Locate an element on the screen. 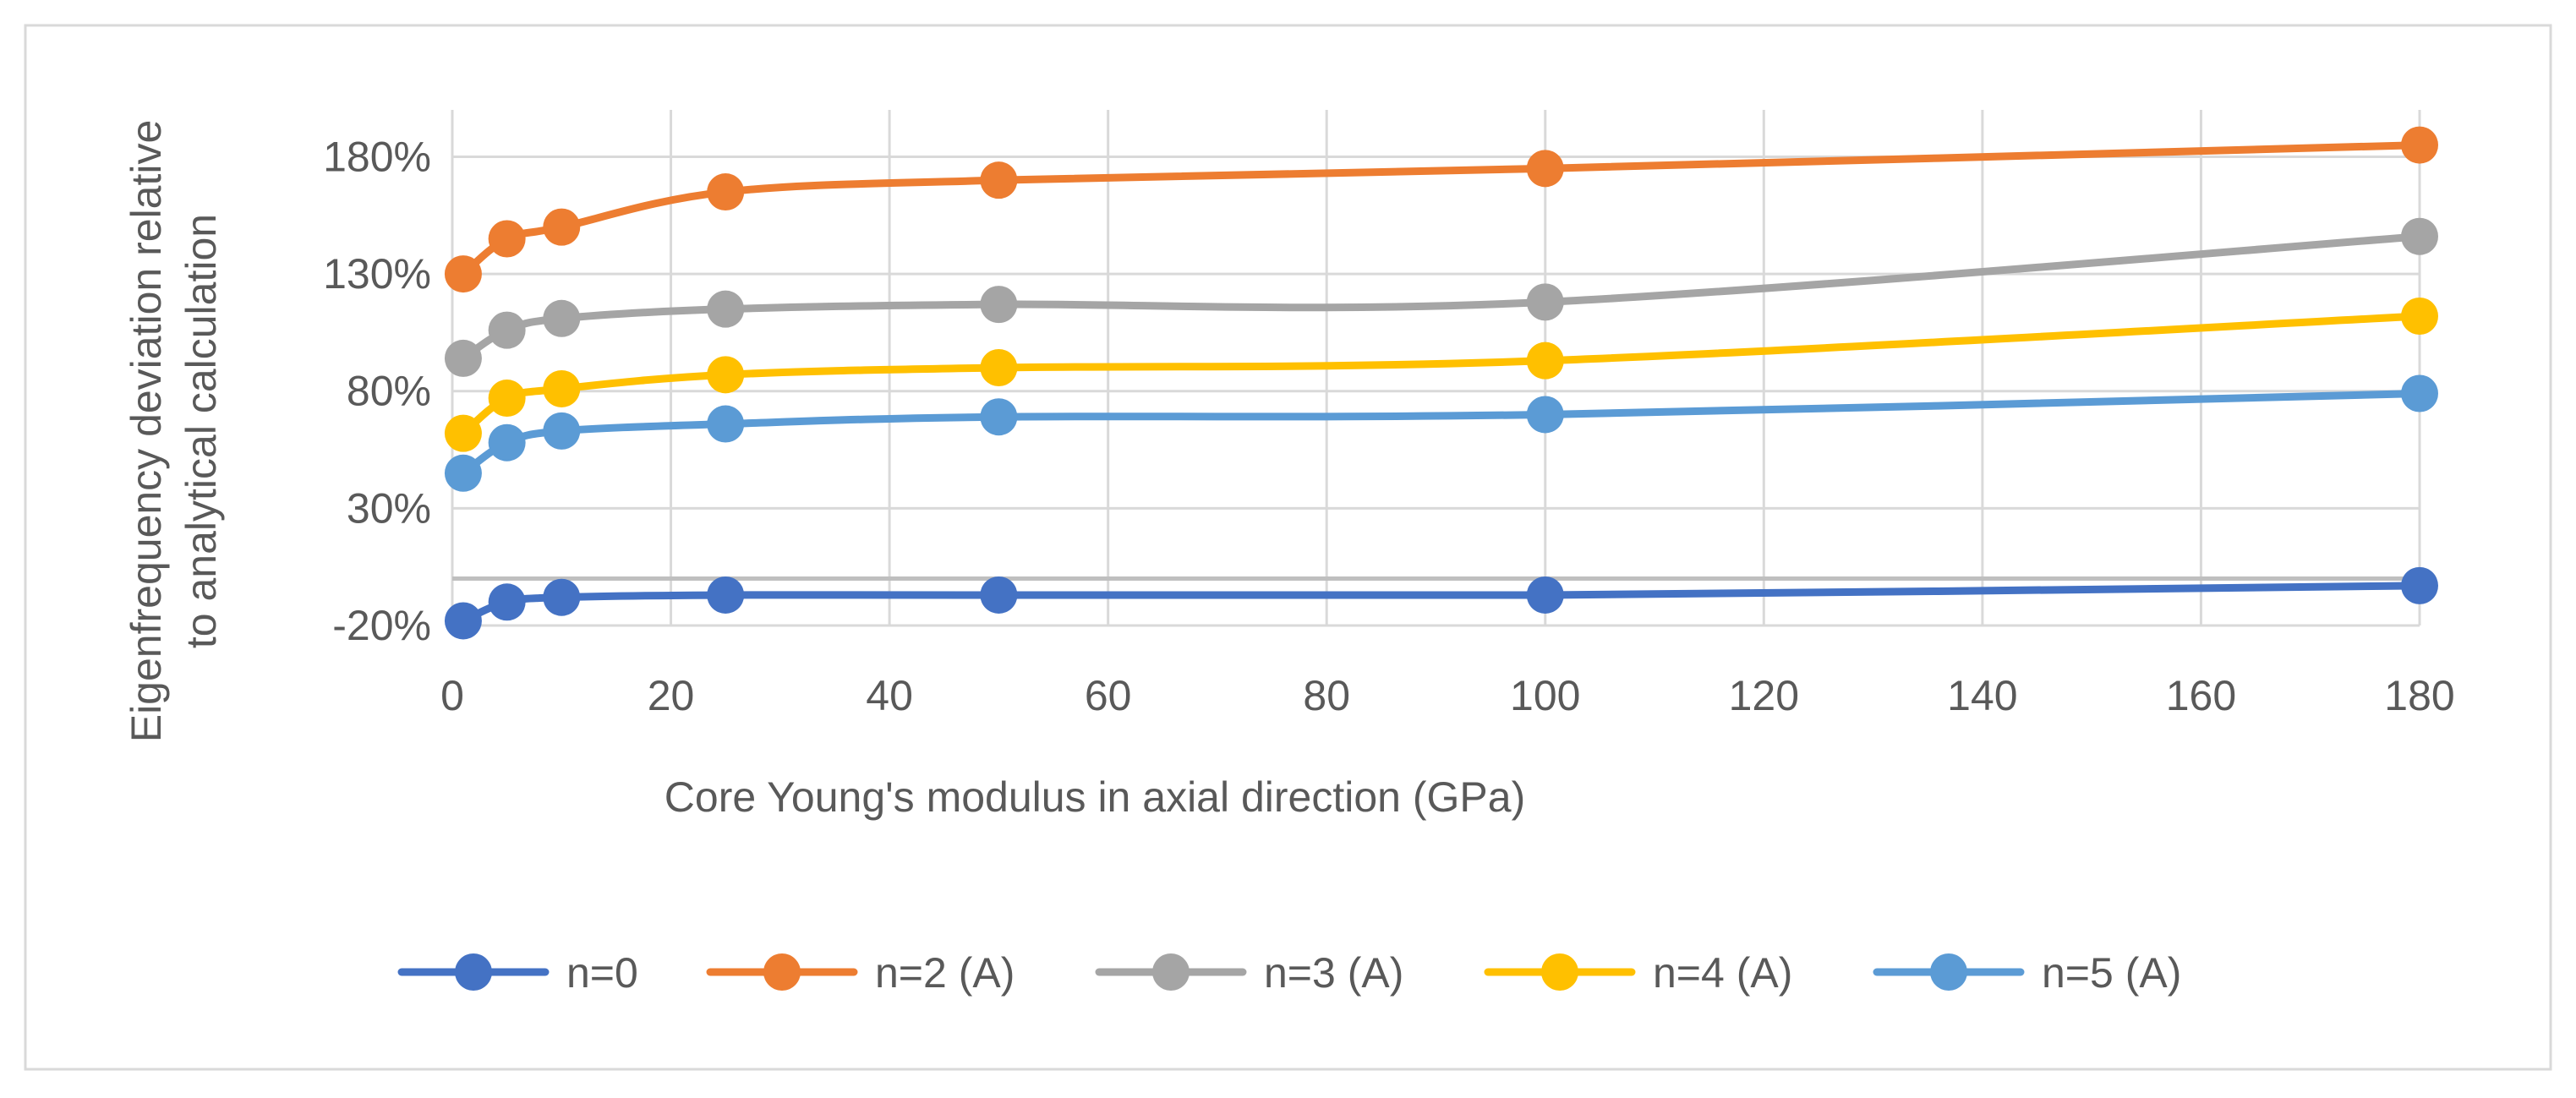 Image resolution: width=2576 pixels, height=1098 pixels. series-n-4-a is located at coordinates (1441, 375).